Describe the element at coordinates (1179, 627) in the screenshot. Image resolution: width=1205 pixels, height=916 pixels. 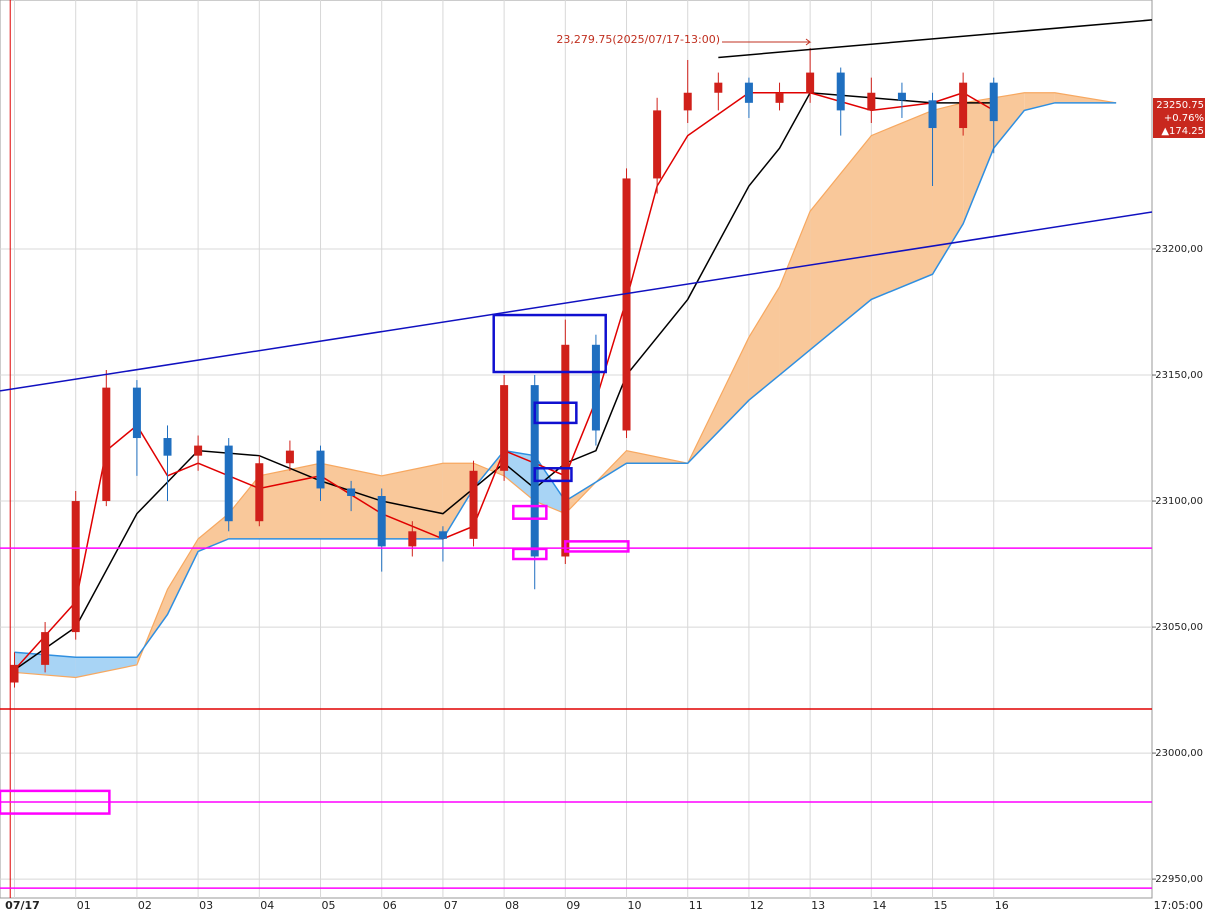
I see `y-tick-label: 23050,00` at that location.